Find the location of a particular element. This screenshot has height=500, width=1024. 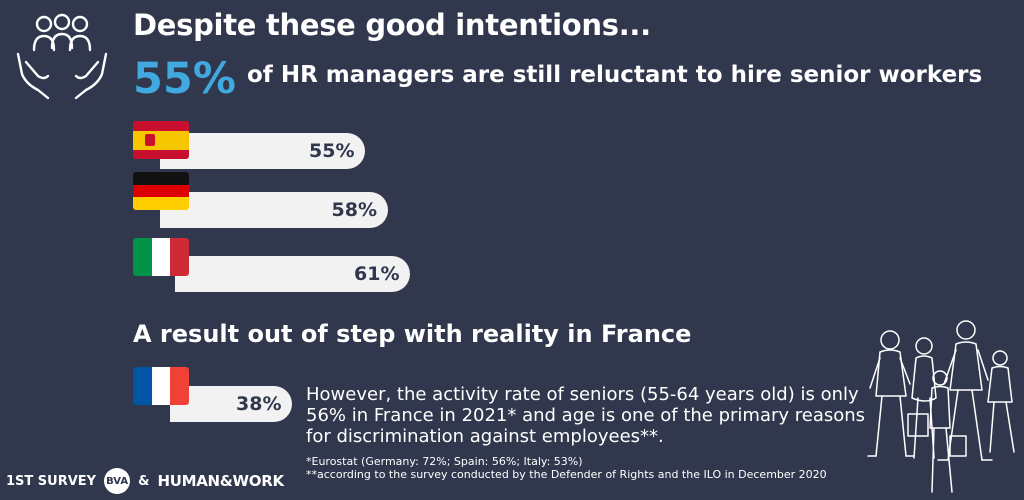

bar-label-spain: 55% is located at coordinates (332, 151).